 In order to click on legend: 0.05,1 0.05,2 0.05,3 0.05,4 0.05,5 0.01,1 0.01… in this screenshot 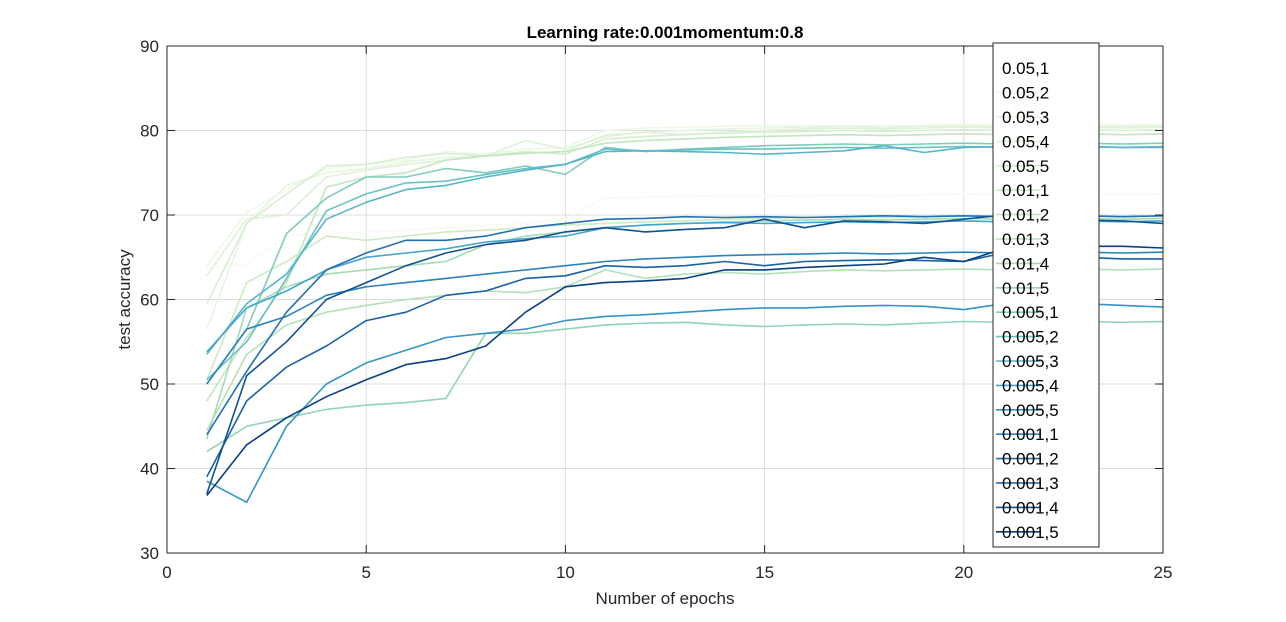, I will do `click(1046, 295)`.